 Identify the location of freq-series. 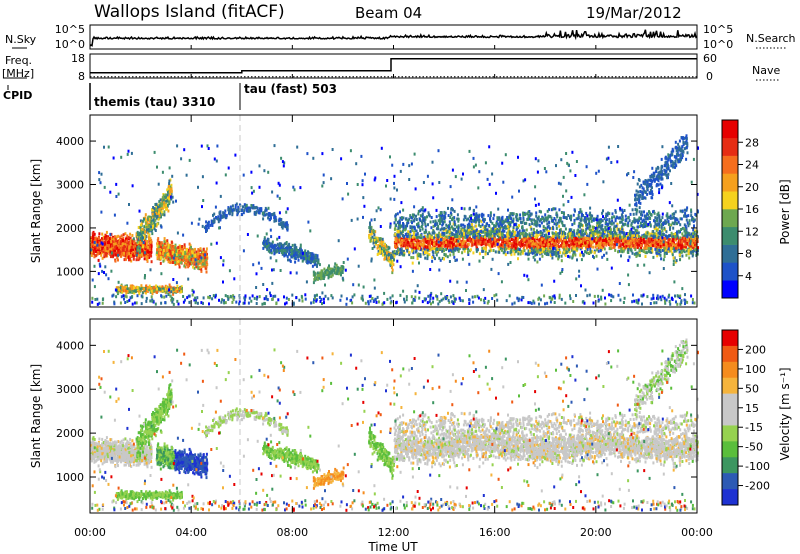
(393, 66).